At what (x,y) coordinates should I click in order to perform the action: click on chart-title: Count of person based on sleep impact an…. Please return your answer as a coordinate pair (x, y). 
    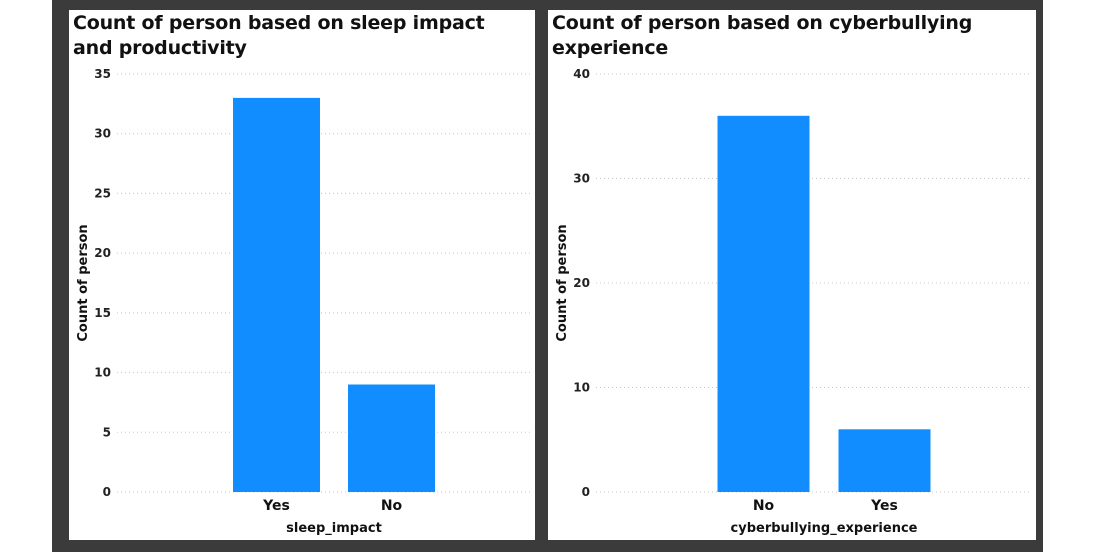
    Looking at the image, I should click on (279, 35).